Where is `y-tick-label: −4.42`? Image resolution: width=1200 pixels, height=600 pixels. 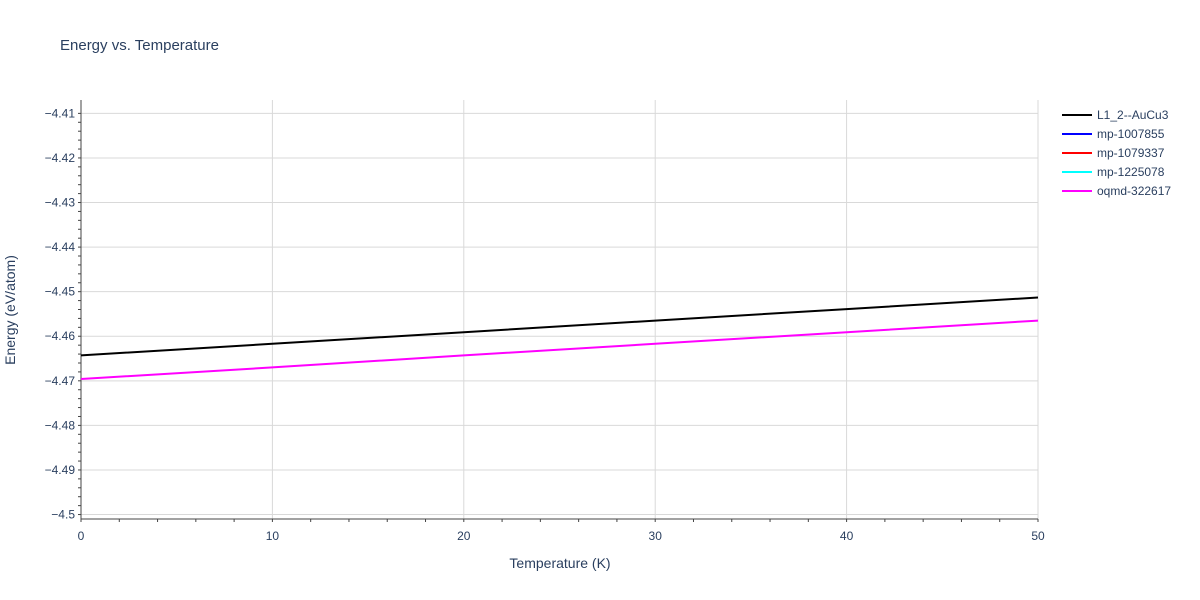 y-tick-label: −4.42 is located at coordinates (60, 158).